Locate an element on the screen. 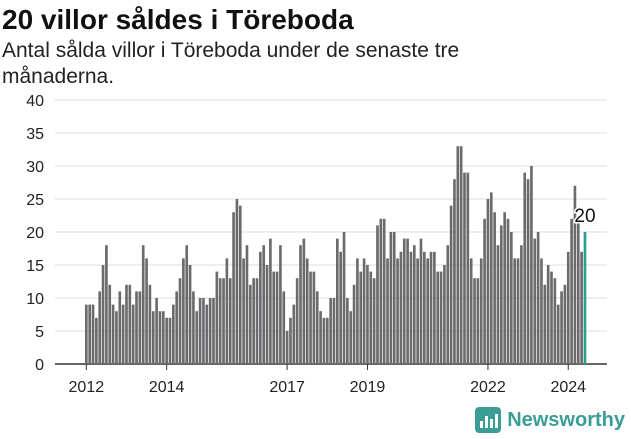 The image size is (631, 439). x-tick-label: 2024 is located at coordinates (568, 387).